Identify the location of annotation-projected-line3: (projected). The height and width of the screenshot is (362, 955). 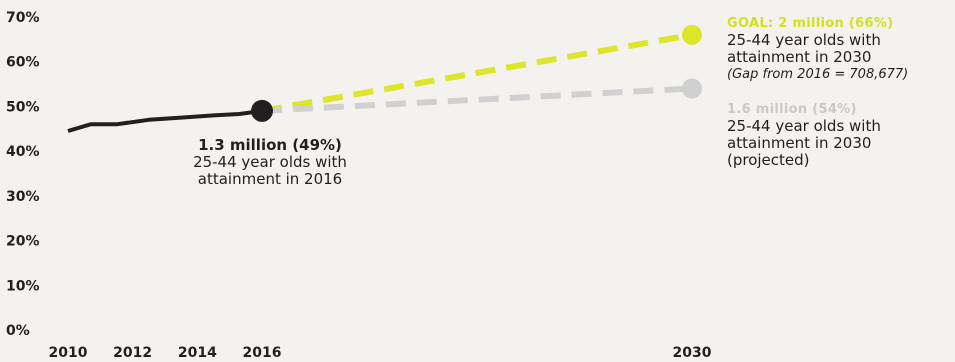
(768, 160).